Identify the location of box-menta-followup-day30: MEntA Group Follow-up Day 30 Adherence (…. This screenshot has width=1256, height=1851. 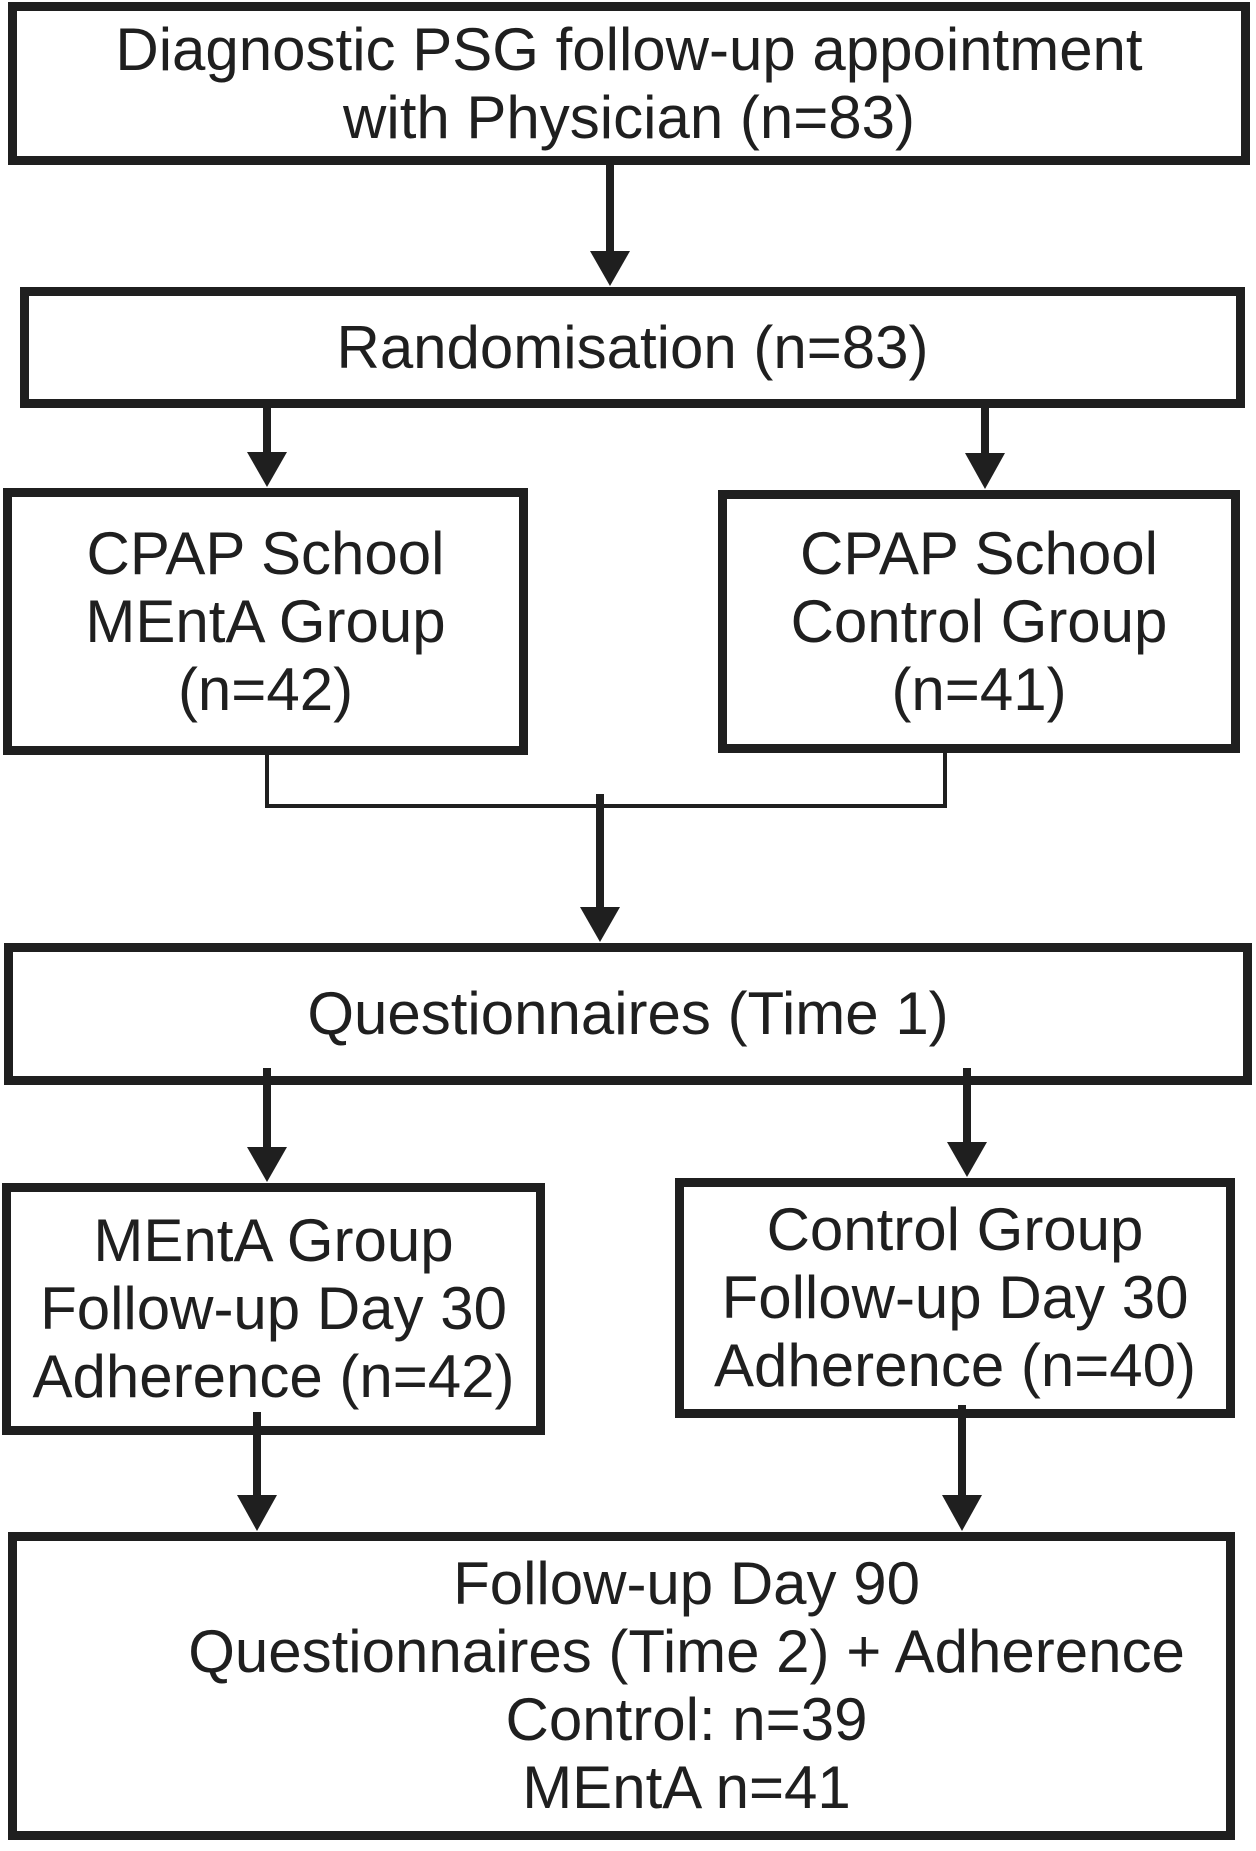
(273, 1309).